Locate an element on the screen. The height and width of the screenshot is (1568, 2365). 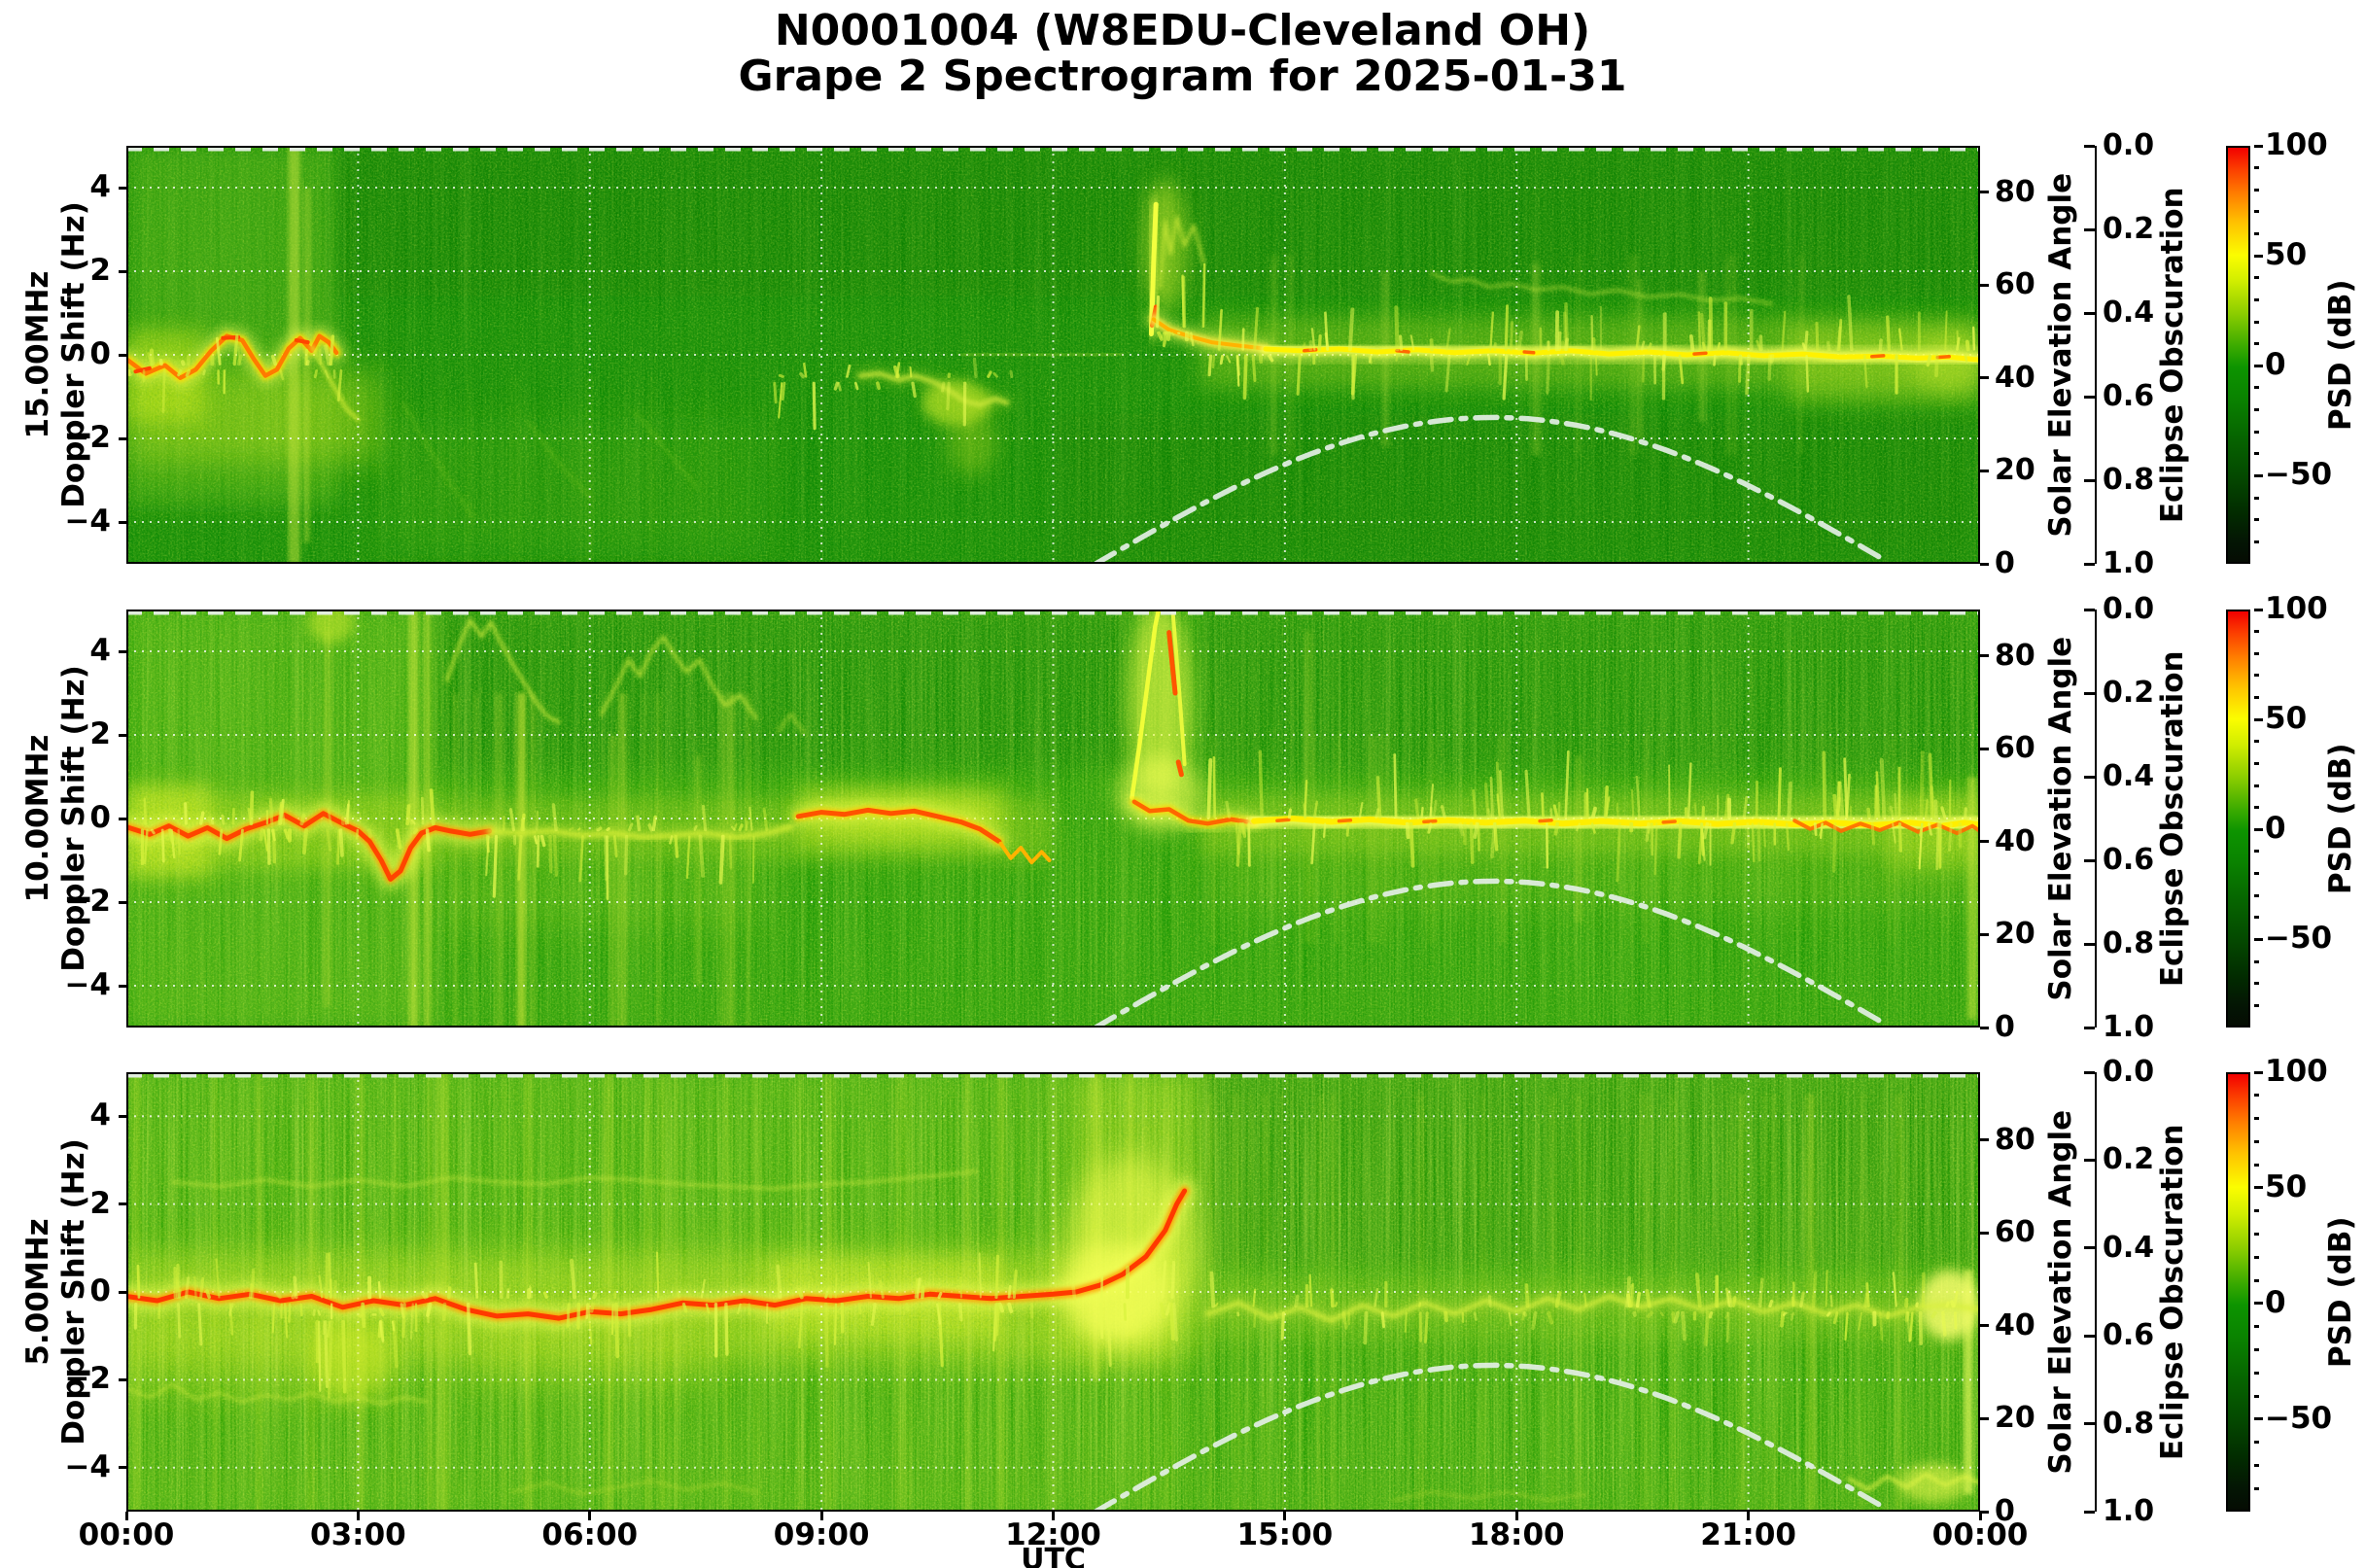
psd-colorbar is located at coordinates (2238, 819).